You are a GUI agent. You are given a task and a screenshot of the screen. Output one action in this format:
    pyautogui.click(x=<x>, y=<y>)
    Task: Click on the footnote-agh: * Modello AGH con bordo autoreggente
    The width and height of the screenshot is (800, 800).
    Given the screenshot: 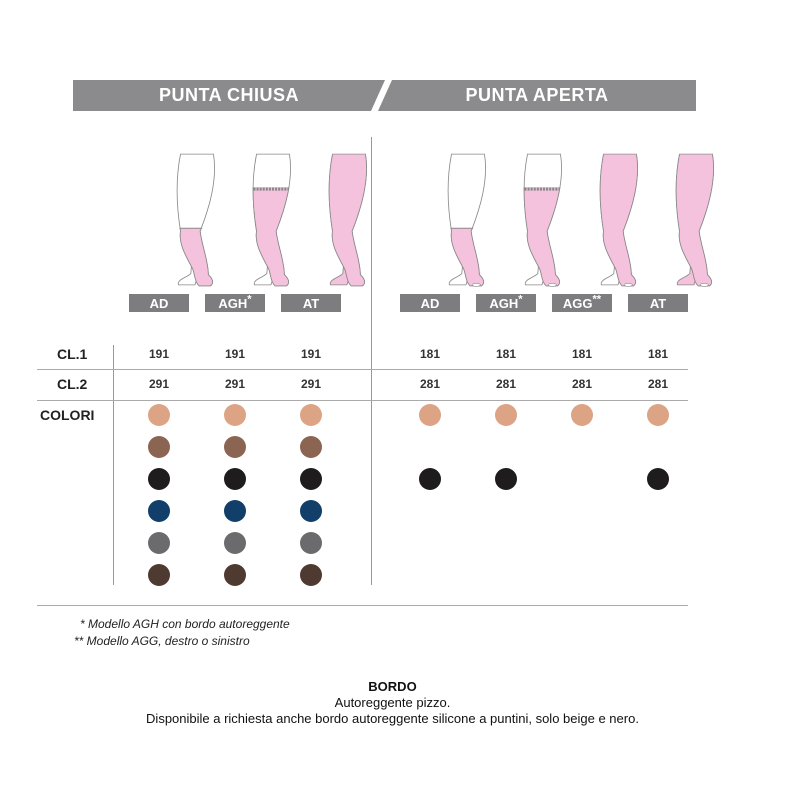 What is the action you would take?
    pyautogui.click(x=185, y=624)
    